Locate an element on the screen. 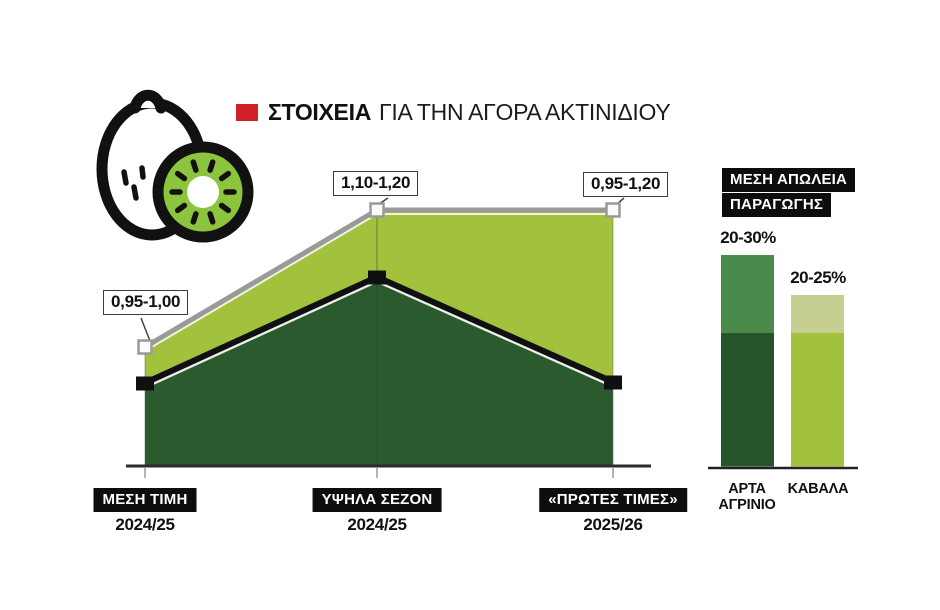 The width and height of the screenshot is (940, 610). page-title: ΣΤΟΙΧΕΙΑ ΓΙΑ ΤΗΝ ΑΓΟΡΑ ΑΚΤΙΝΙΔΙΟΥ is located at coordinates (453, 112).